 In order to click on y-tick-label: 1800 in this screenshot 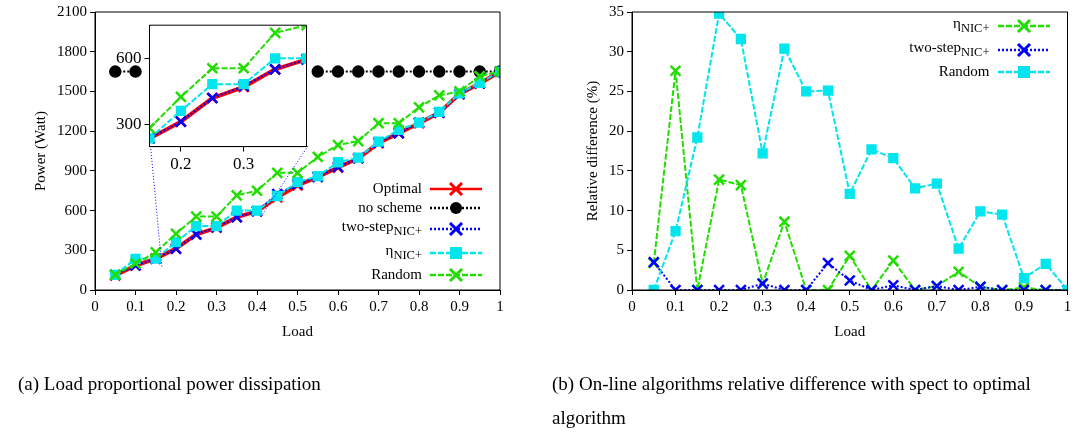, I will do `click(72, 50)`.